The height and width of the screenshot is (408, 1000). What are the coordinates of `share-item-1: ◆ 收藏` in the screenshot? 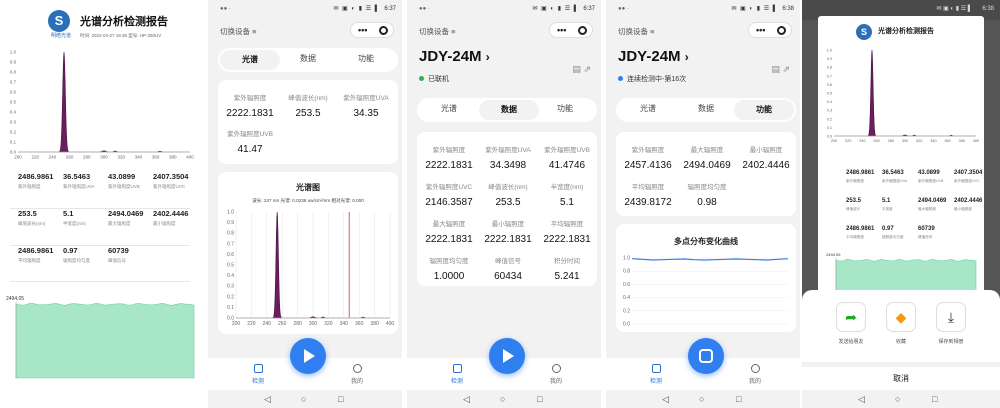 It's located at (901, 323).